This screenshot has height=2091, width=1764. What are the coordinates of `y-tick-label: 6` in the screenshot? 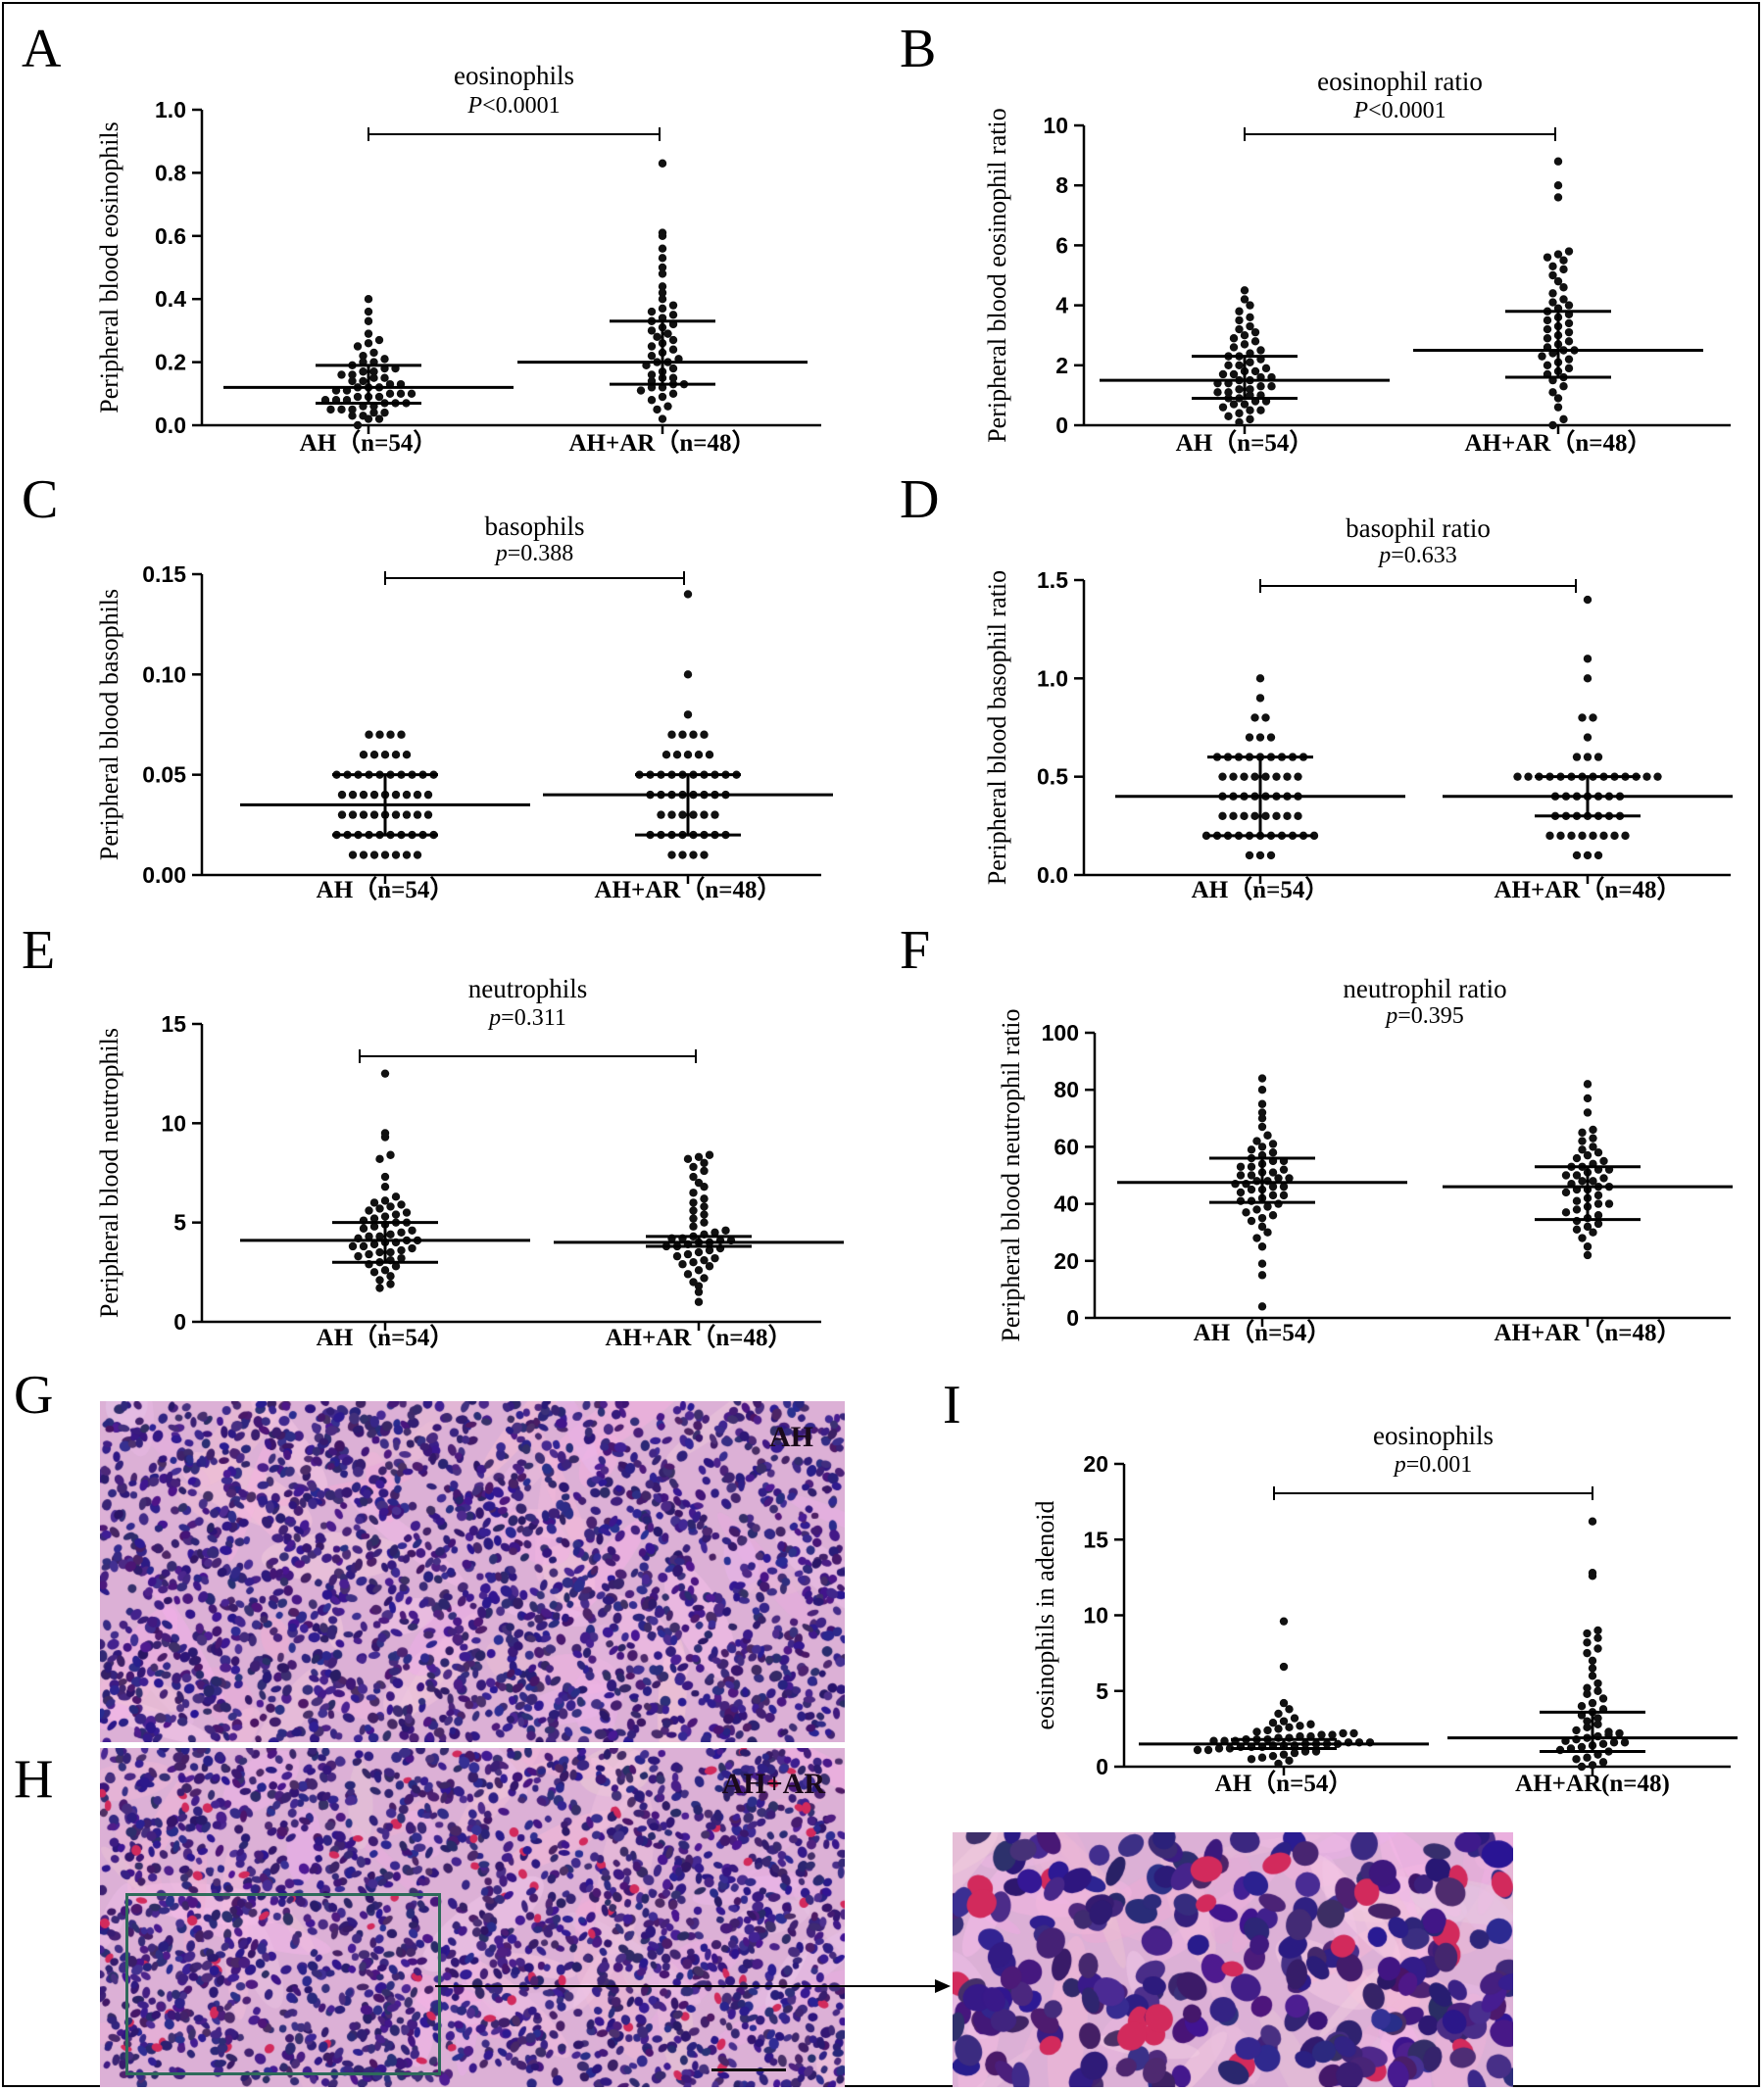 It's located at (1061, 245).